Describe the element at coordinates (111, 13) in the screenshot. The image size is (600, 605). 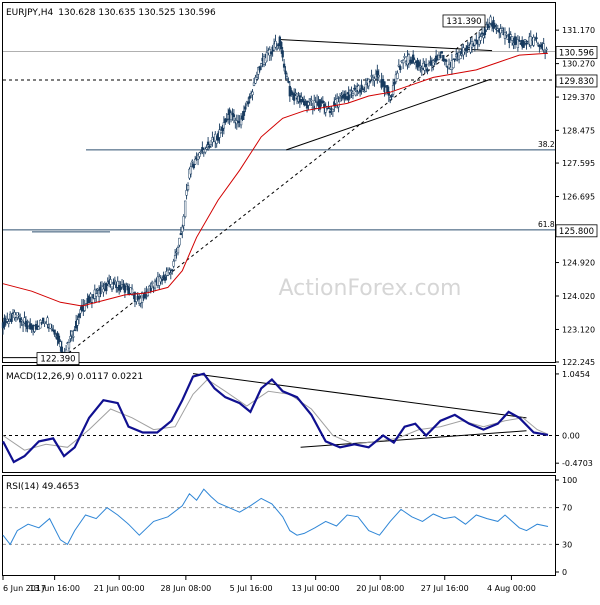
I see `price-title: EURJPY,H4 130.628 130.635 130.525 130.596` at that location.